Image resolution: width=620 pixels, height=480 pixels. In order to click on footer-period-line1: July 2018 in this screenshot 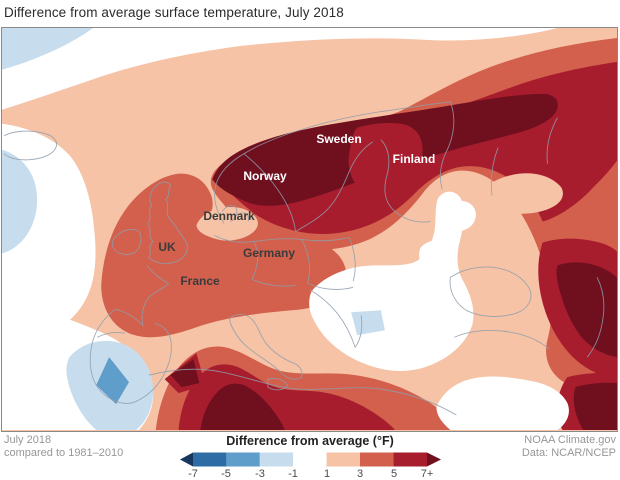, I will do `click(28, 440)`.